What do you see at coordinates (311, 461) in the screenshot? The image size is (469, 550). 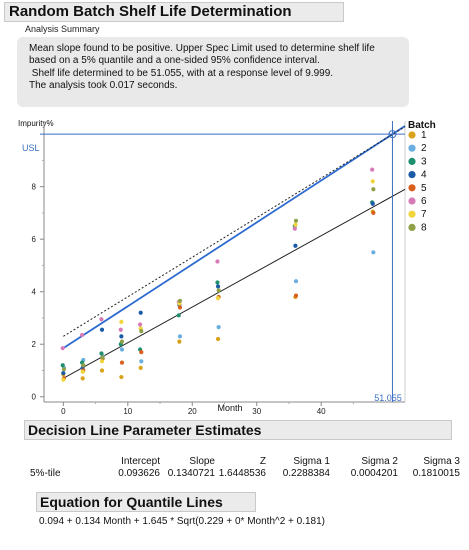 I see `table-column-header: Sigma 1` at bounding box center [311, 461].